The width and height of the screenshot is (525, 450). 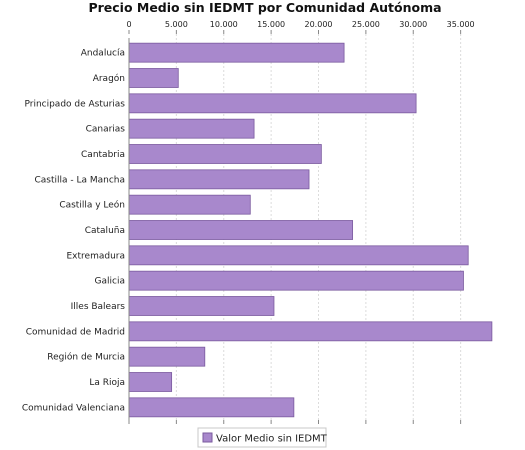 What do you see at coordinates (366, 24) in the screenshot?
I see `x-tick-label: 25.000` at bounding box center [366, 24].